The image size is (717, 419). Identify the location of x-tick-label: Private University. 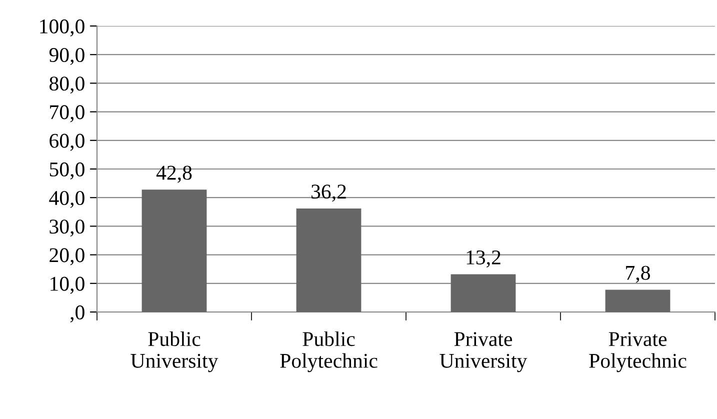
(484, 352).